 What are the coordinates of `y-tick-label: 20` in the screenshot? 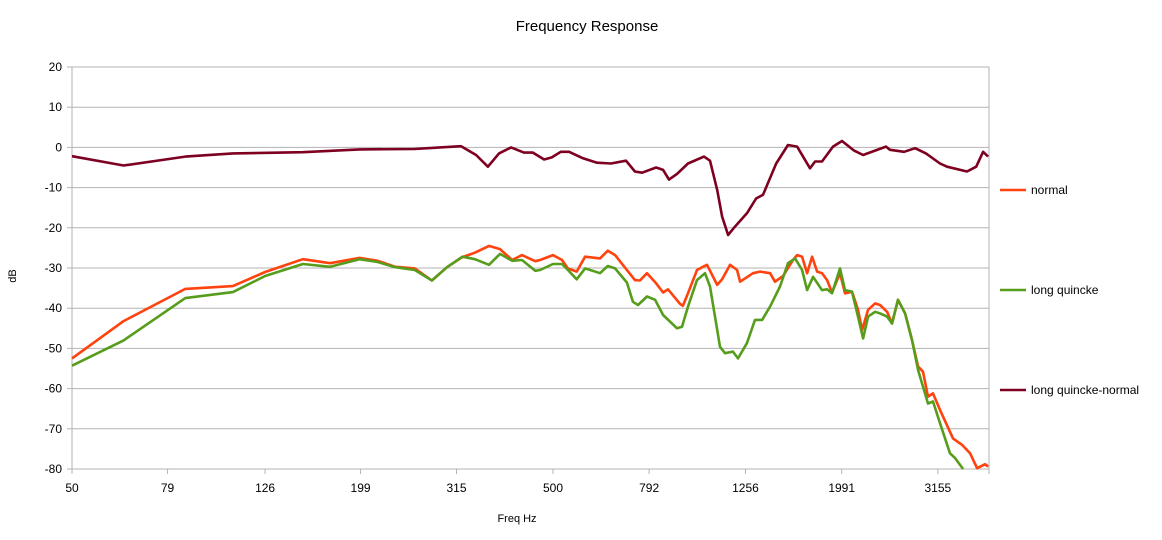 It's located at (56, 67).